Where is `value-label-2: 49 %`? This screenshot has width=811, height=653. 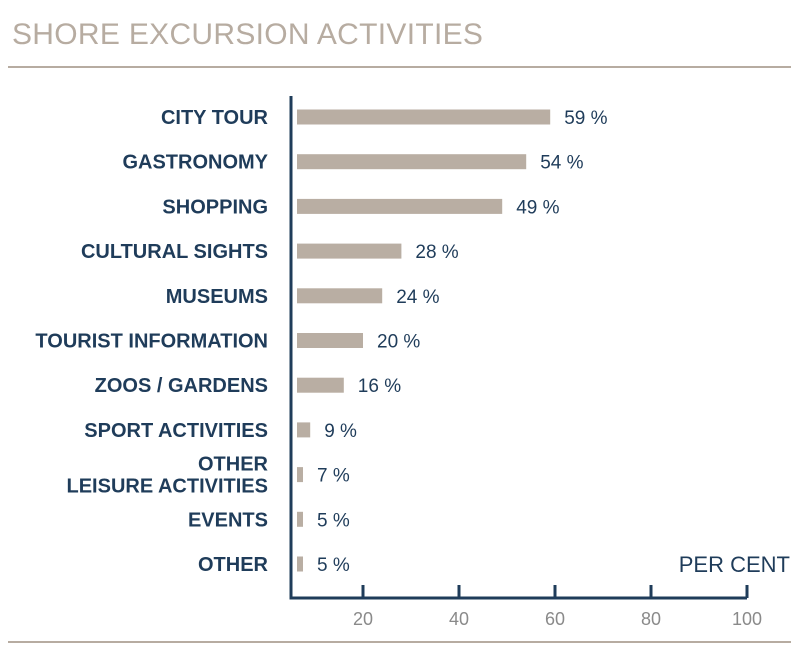 value-label-2: 49 % is located at coordinates (537, 207).